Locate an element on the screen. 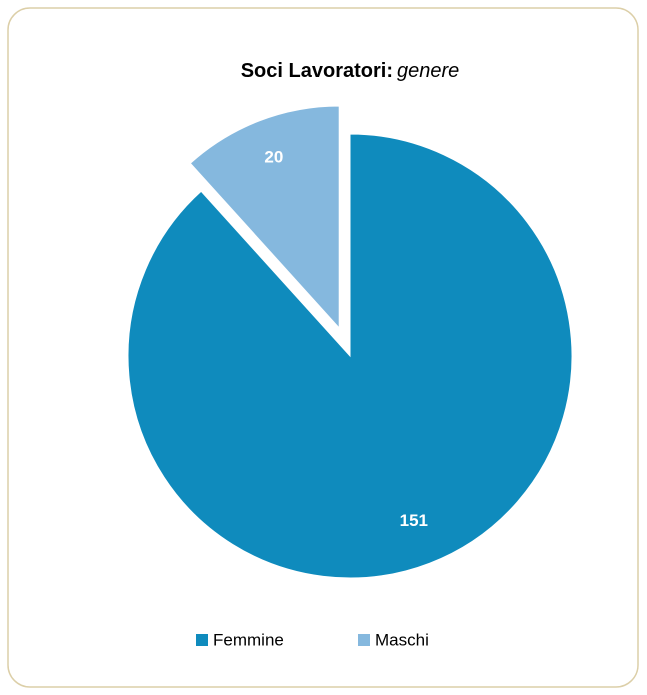  data-label: 20 is located at coordinates (273, 157).